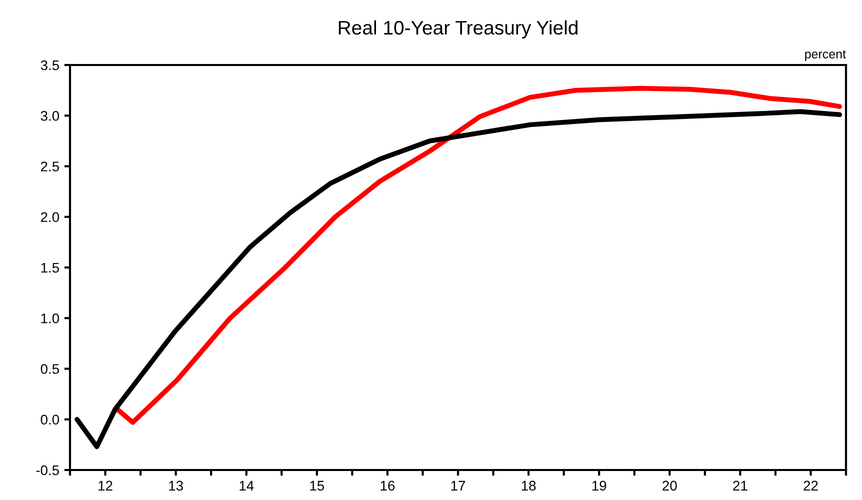 The image size is (862, 500). Describe the element at coordinates (247, 485) in the screenshot. I see `x-tick-label: 14` at that location.